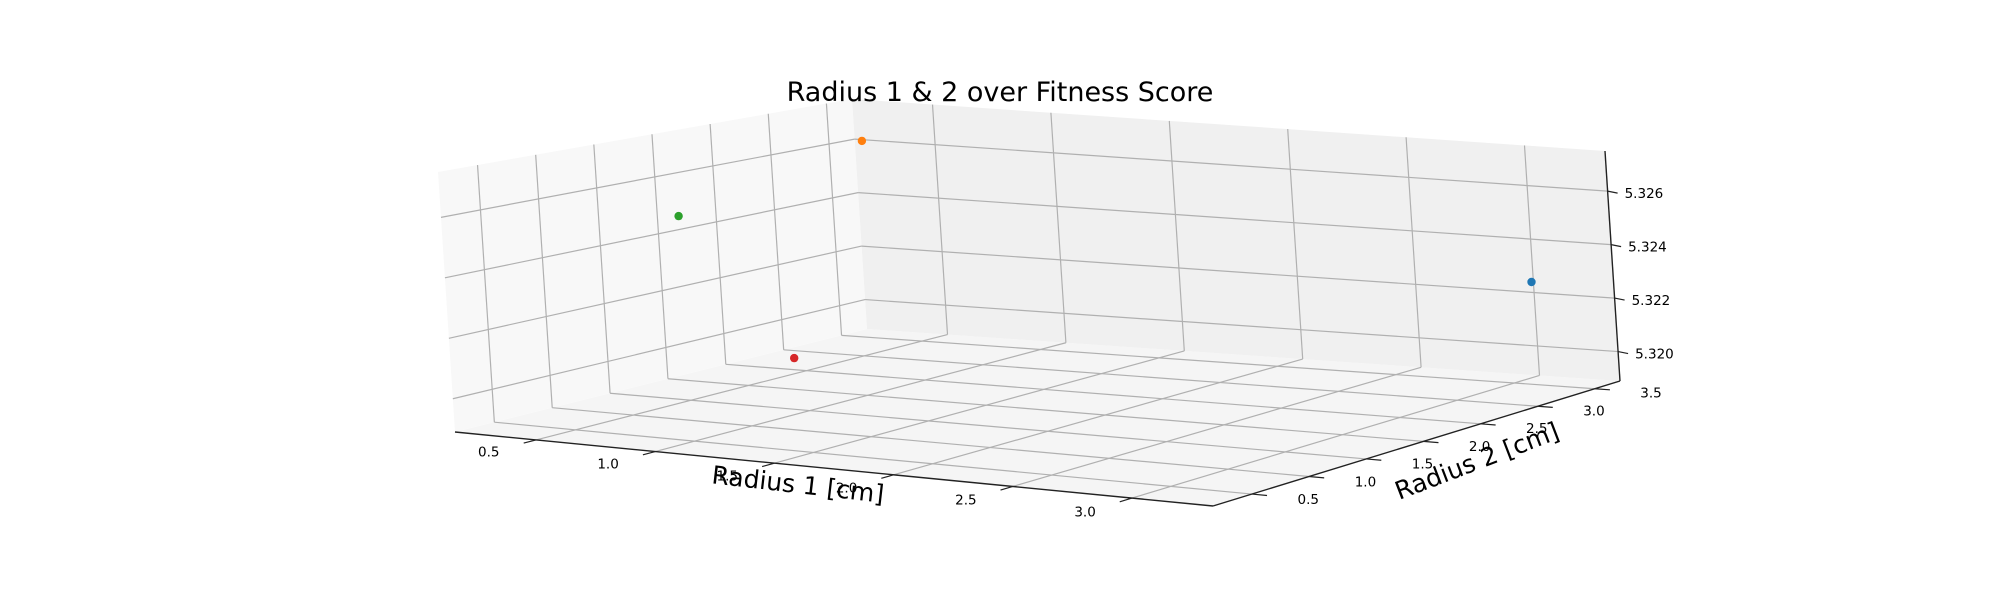  What do you see at coordinates (1644, 194) in the screenshot?
I see `z-tick-label: 5.326` at bounding box center [1644, 194].